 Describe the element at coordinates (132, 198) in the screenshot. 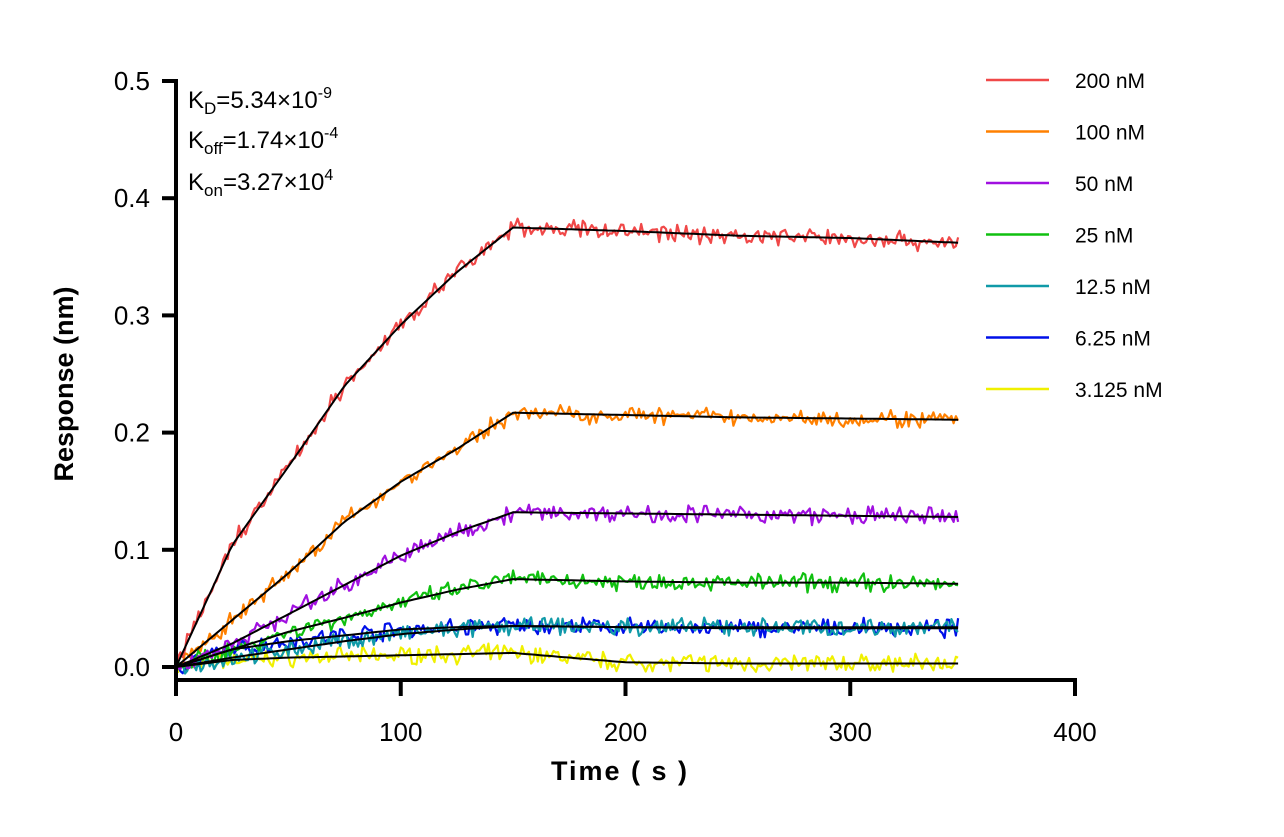

I see `y-tick-label: 0.4` at that location.